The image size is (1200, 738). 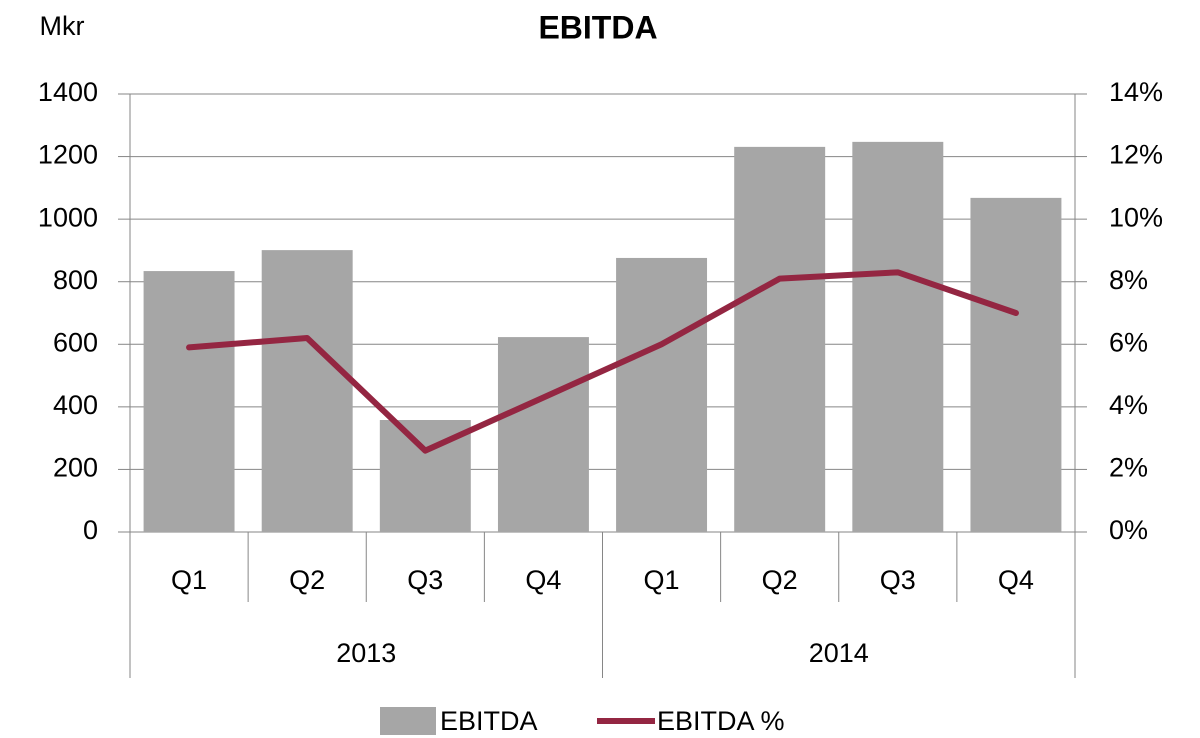 I want to click on y-axis-label: Mkr, so click(x=62, y=26).